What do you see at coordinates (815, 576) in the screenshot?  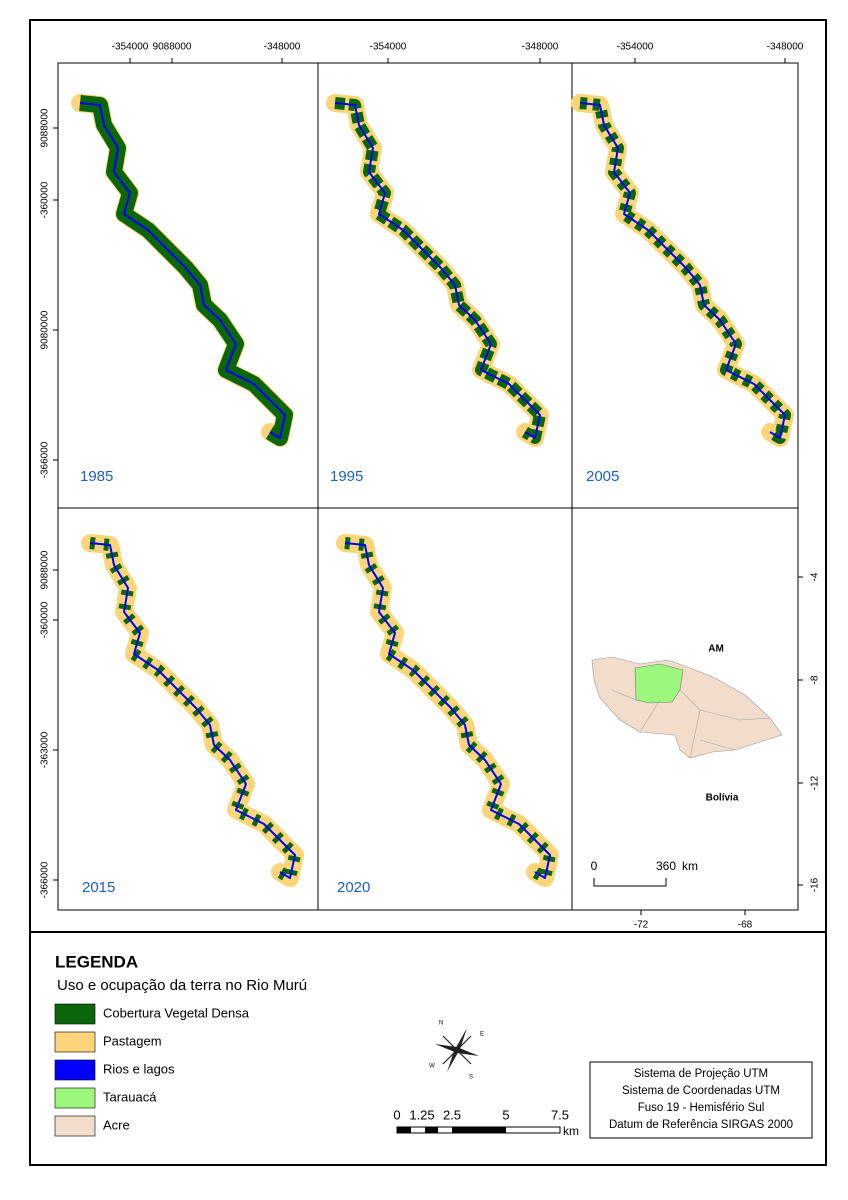 I see `coord-label: -4` at bounding box center [815, 576].